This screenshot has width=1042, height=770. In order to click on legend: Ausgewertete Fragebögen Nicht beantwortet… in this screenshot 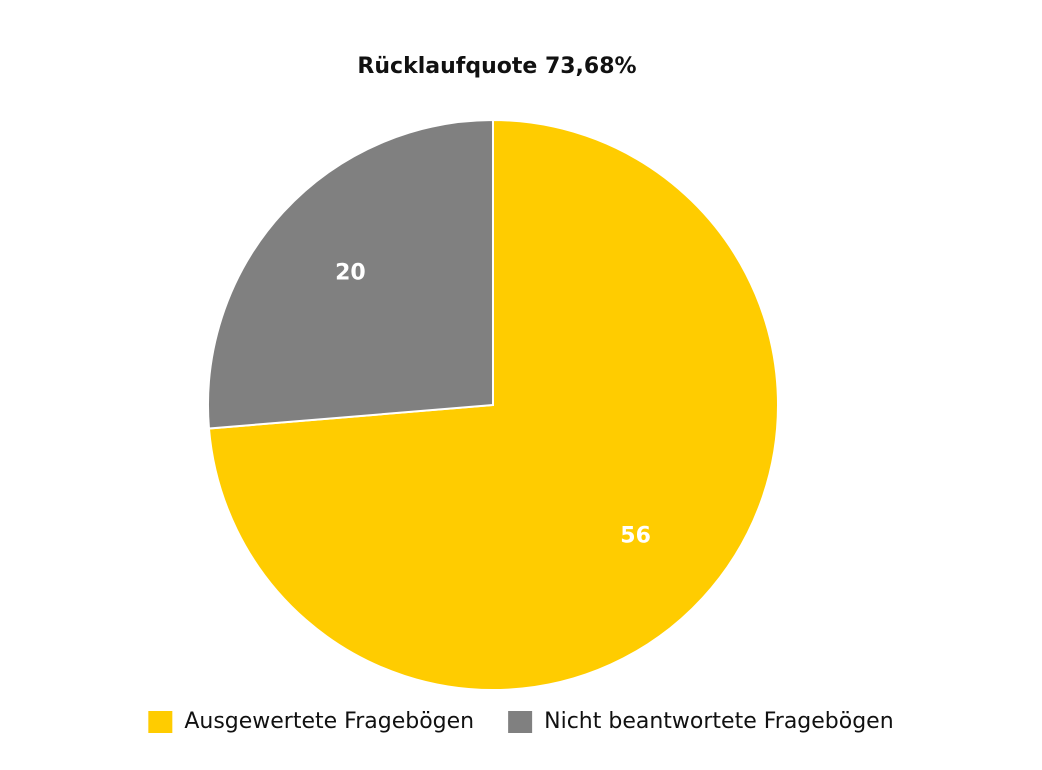, I will do `click(521, 721)`.